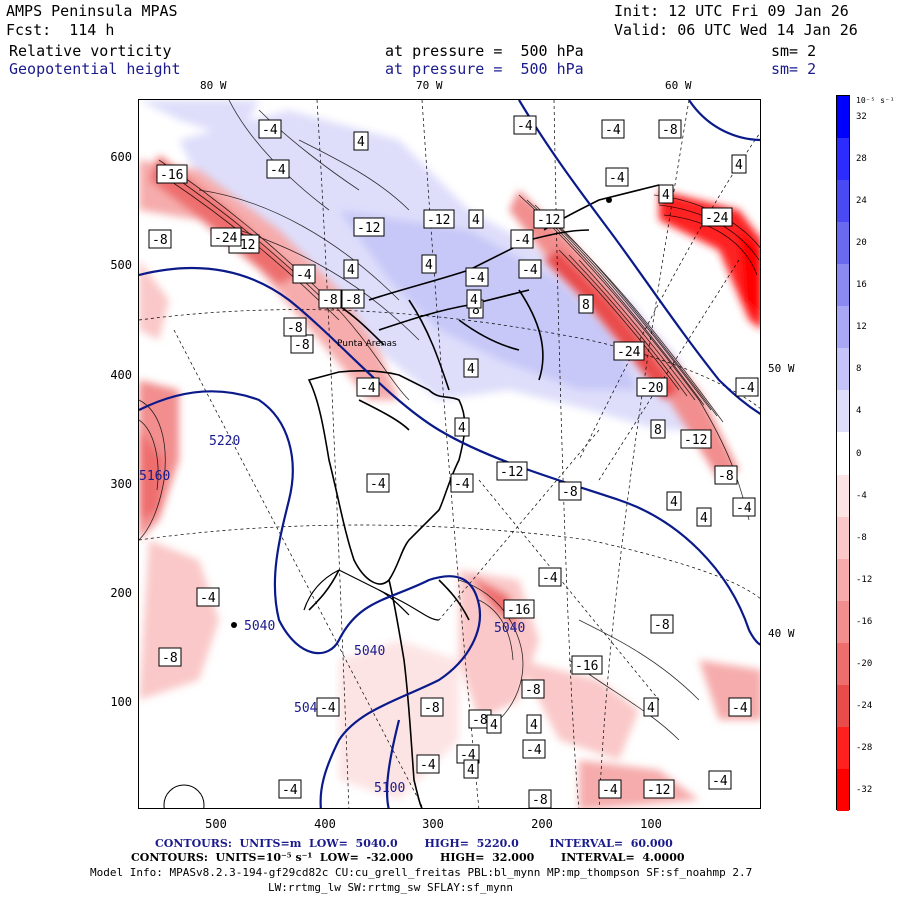  What do you see at coordinates (587, 665) in the screenshot?
I see `vorticity-label: -16` at bounding box center [587, 665].